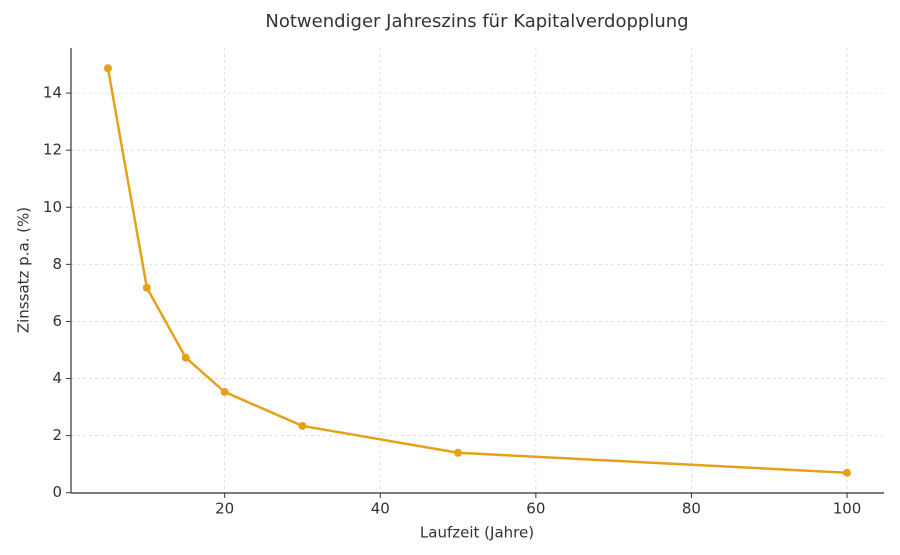 The image size is (900, 555). What do you see at coordinates (57, 378) in the screenshot?
I see `y-tick-label: 4` at bounding box center [57, 378].